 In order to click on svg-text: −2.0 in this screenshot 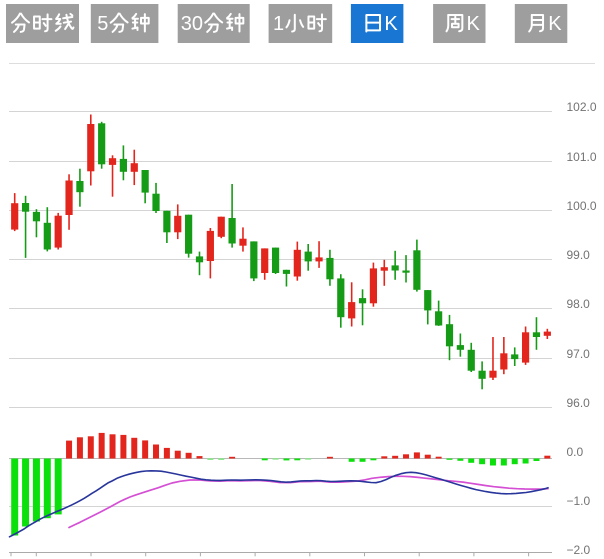, I will do `click(579, 550)`.